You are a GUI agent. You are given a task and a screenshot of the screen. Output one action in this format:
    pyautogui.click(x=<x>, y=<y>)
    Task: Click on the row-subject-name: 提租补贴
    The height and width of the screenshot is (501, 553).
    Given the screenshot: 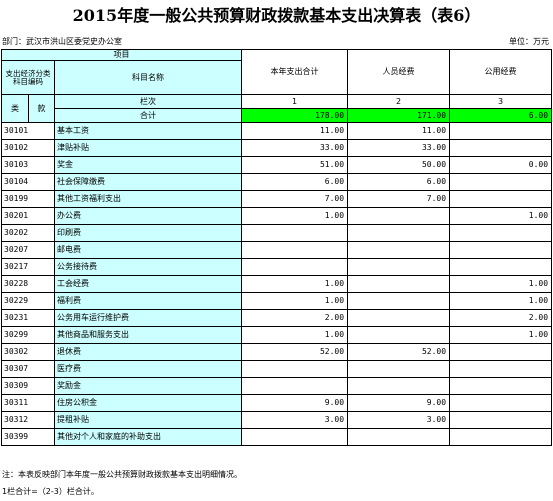 What is the action you would take?
    pyautogui.click(x=148, y=420)
    